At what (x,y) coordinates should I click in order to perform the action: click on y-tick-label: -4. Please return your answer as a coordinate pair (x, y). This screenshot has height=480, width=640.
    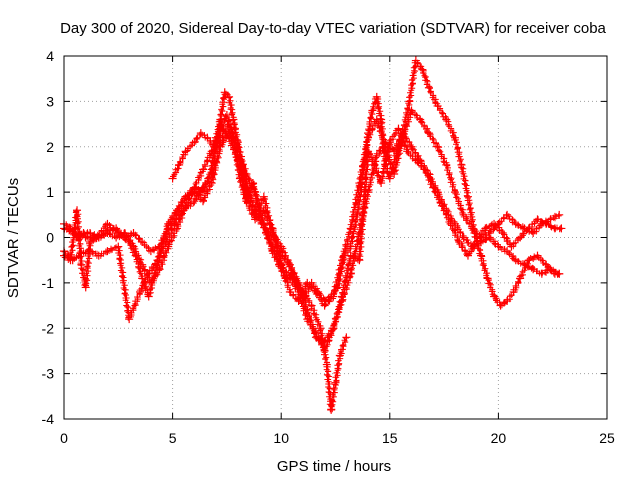
    Looking at the image, I should click on (48, 419).